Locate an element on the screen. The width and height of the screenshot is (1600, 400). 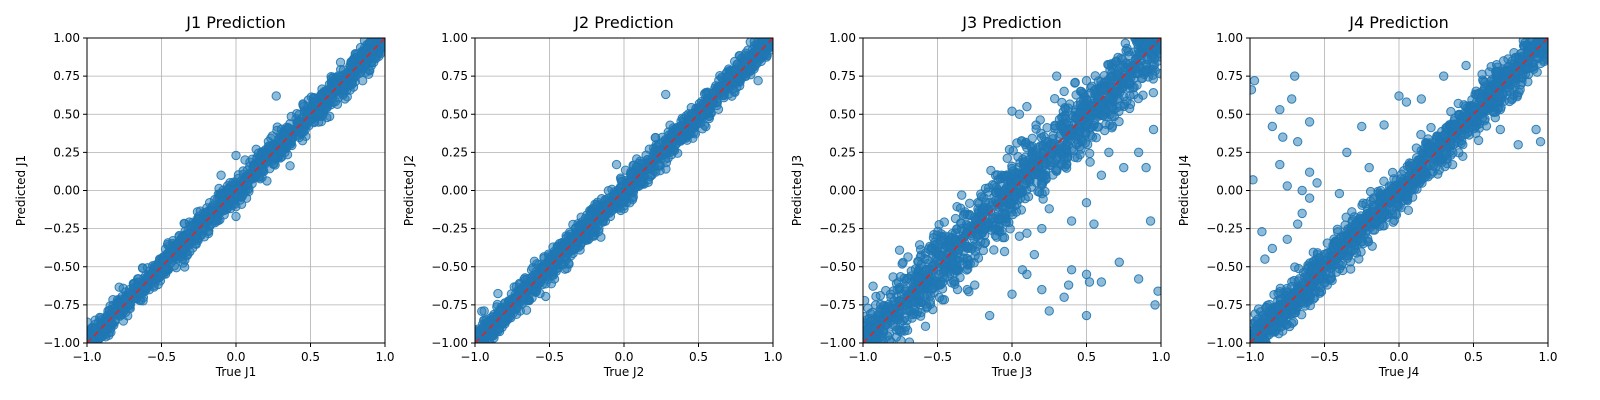
reference-line is located at coordinates (624, 190).